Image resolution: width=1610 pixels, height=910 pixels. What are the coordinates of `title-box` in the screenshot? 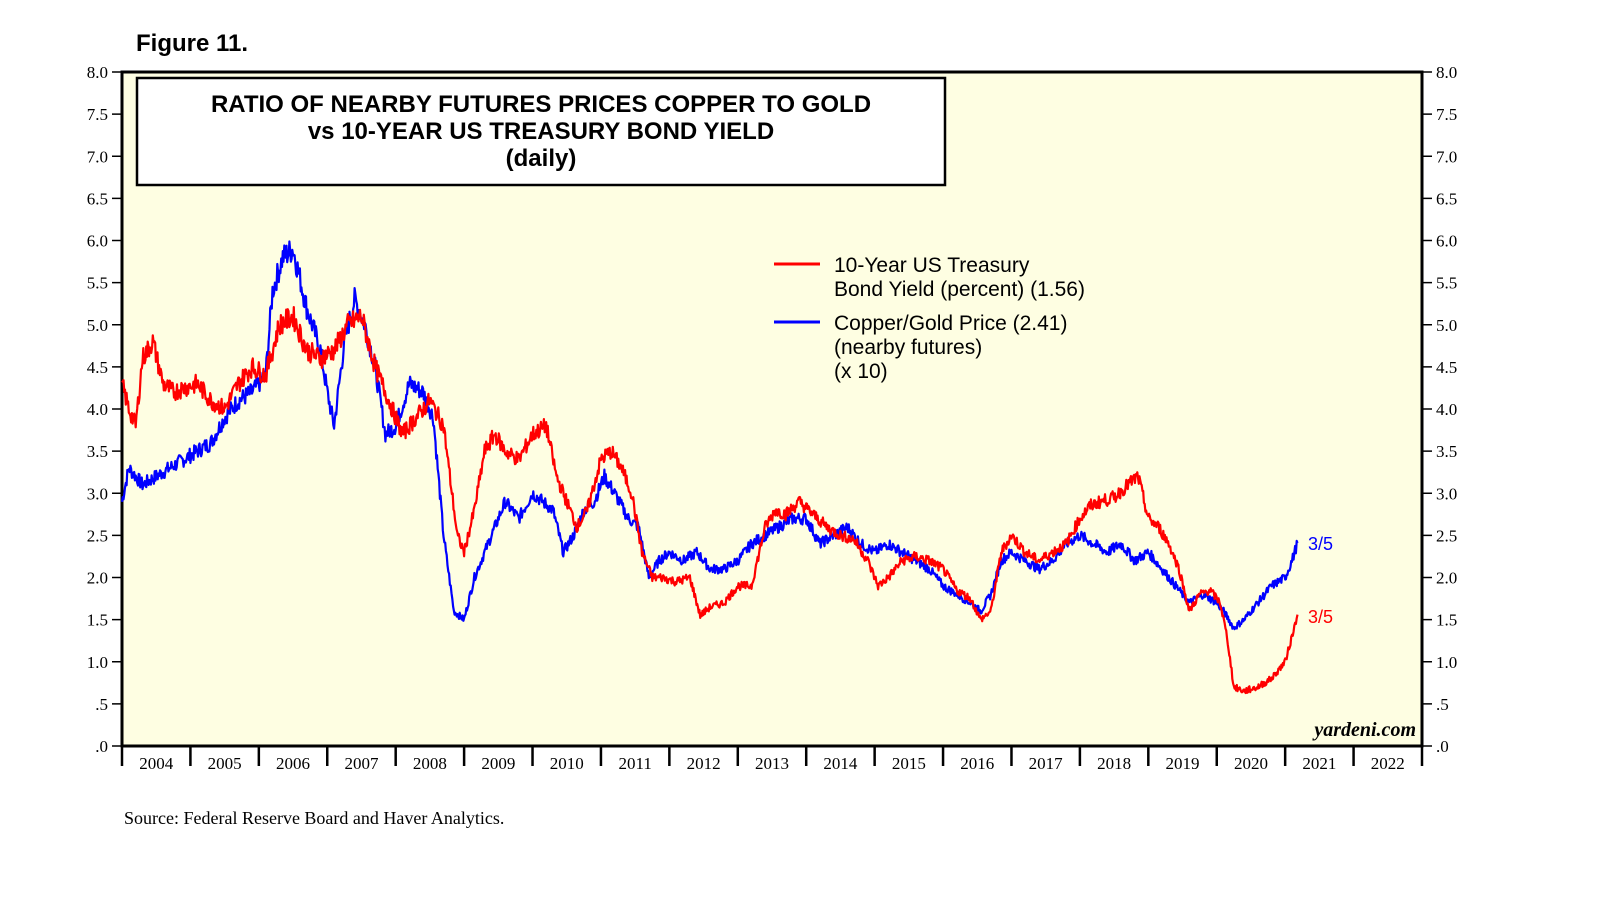 It's located at (541, 131).